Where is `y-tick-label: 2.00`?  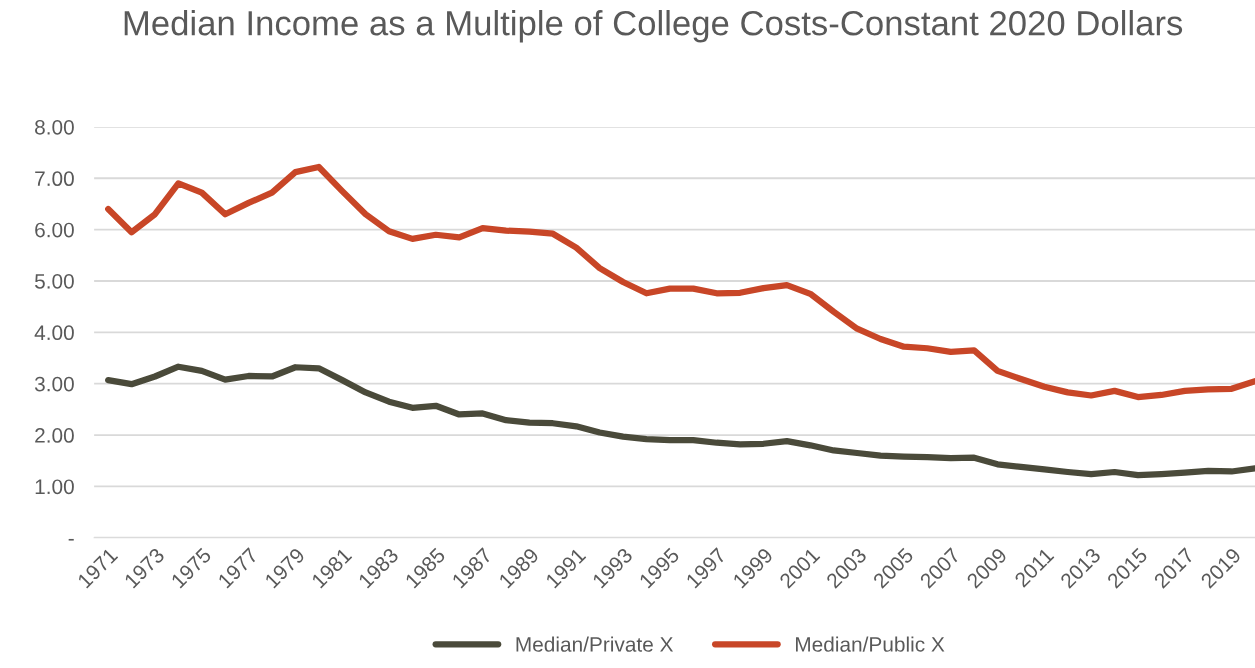 y-tick-label: 2.00 is located at coordinates (54, 435).